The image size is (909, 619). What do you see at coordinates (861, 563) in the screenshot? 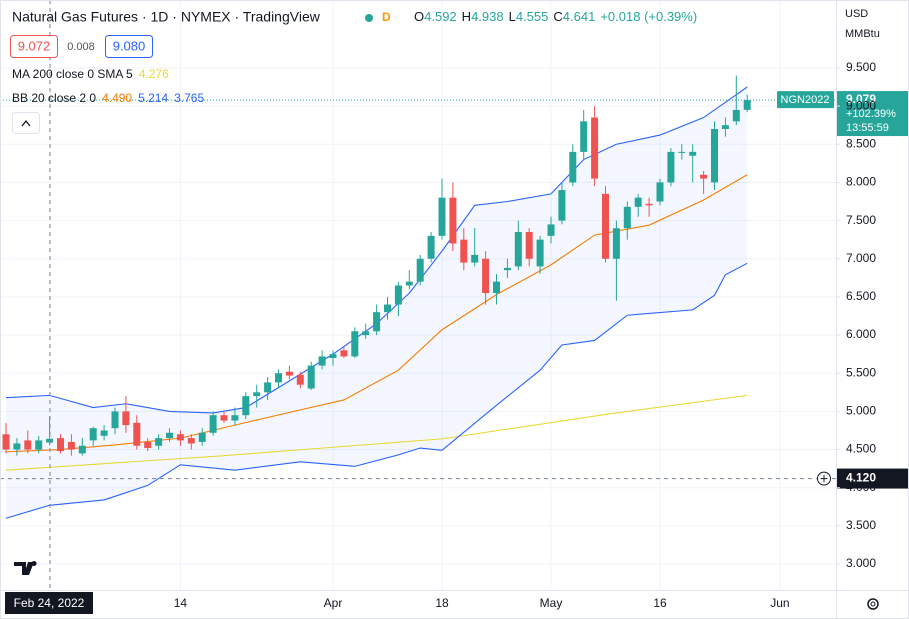
I see `y-tick-label: 3.000` at bounding box center [861, 563].